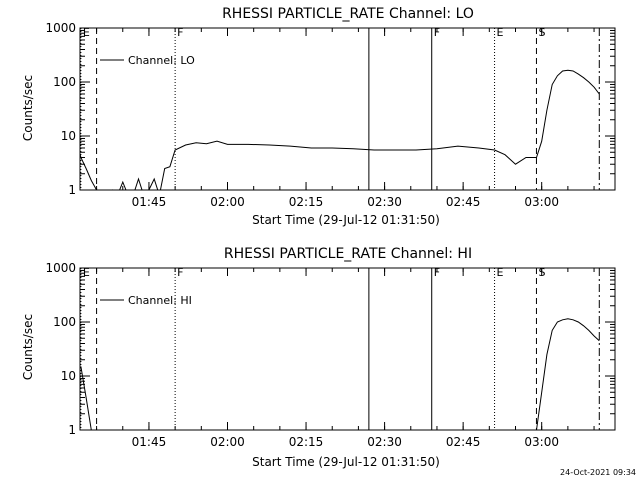 The height and width of the screenshot is (480, 640). Describe the element at coordinates (28, 347) in the screenshot. I see `hi-y-axis-label: Counts/sec` at that location.